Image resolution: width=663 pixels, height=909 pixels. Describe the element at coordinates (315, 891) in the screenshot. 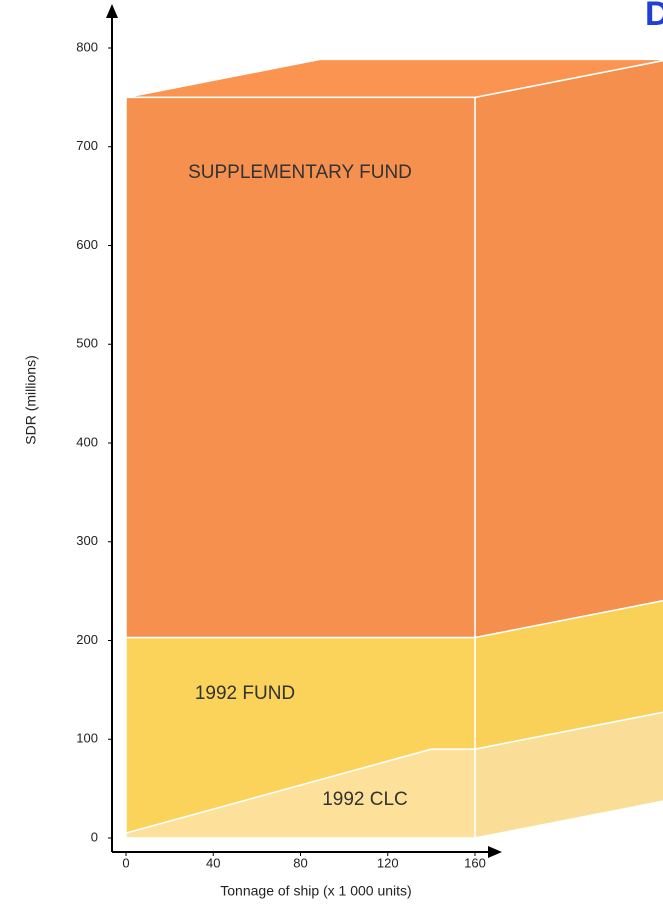

I see `x-axis-title: Tonnage of ship (x 1 000 units)` at that location.